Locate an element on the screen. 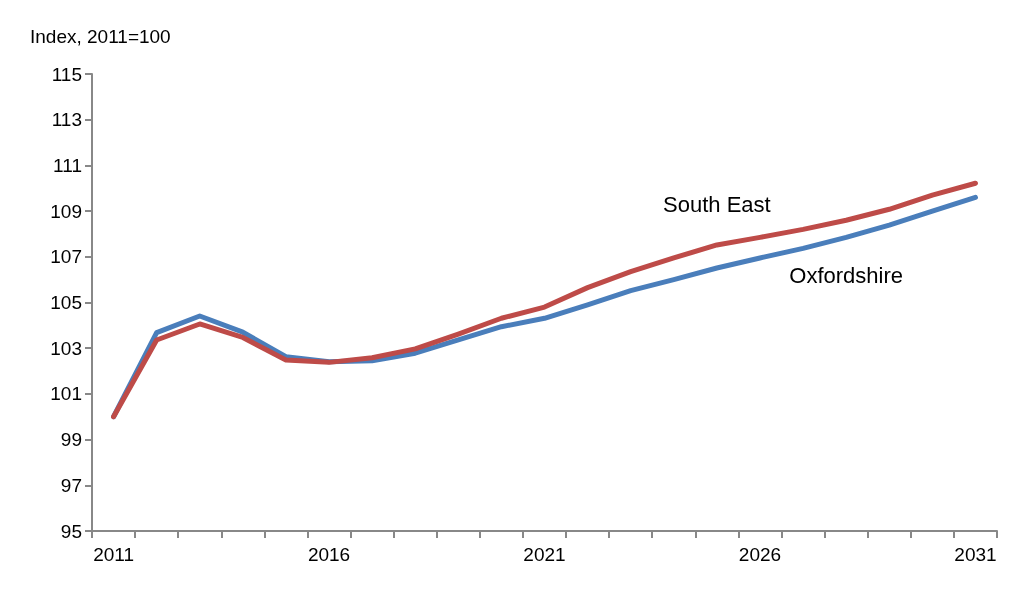 This screenshot has height=594, width=1027. y-axis-title: Index, 2011=100 is located at coordinates (100, 36).